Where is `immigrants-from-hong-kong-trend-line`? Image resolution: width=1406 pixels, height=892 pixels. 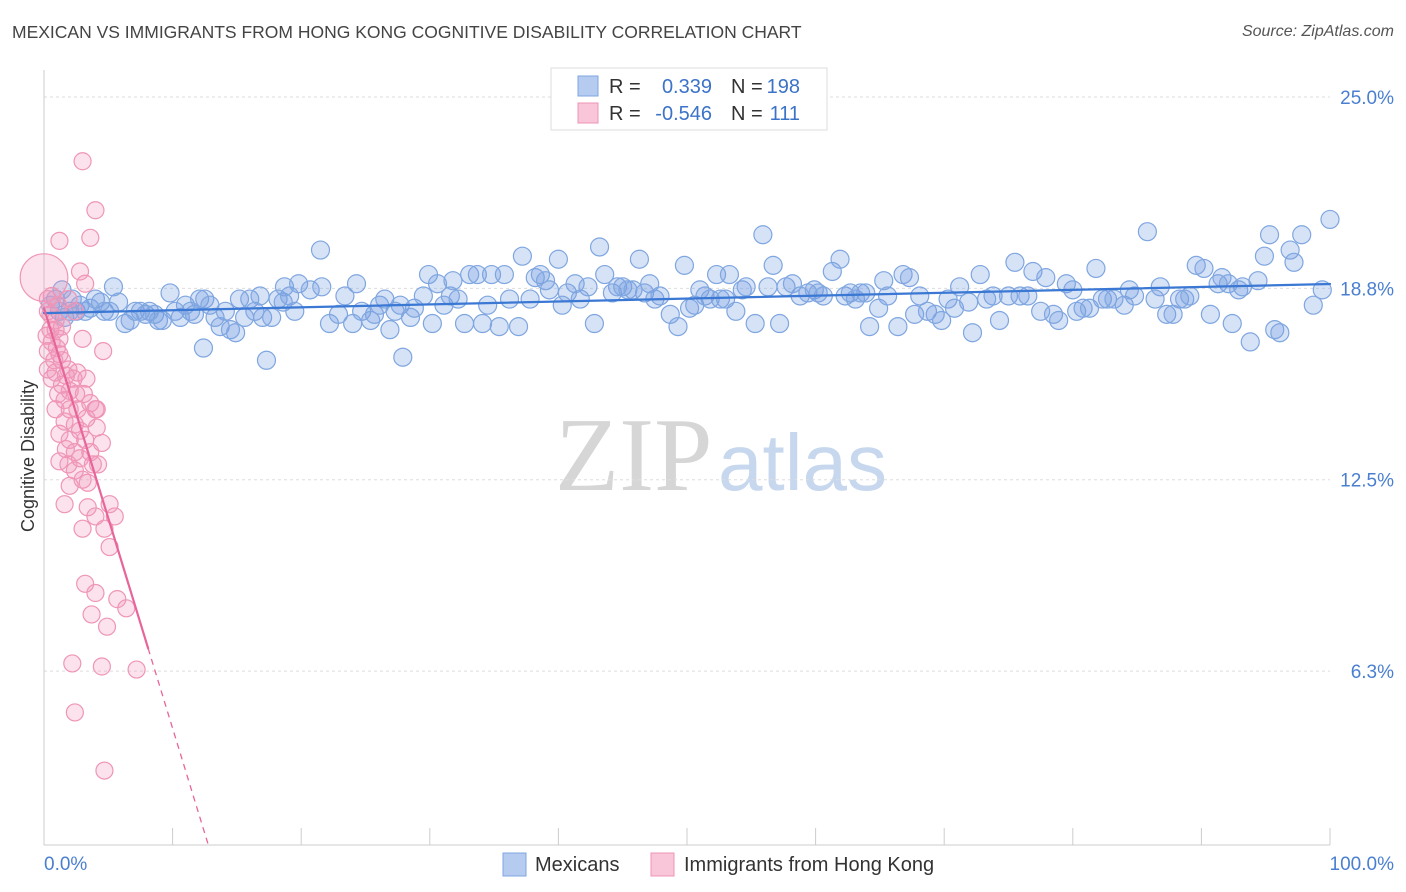
immigrants-from-hong-kong-trend-line is located at coordinates (96, 478).